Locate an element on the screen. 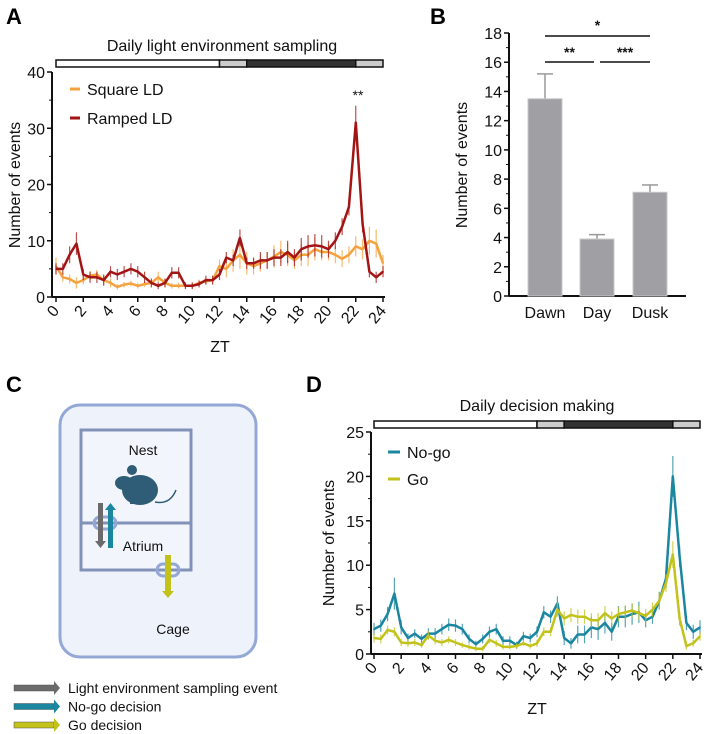 The height and width of the screenshot is (734, 708). arrow-head is located at coordinates (57, 688).